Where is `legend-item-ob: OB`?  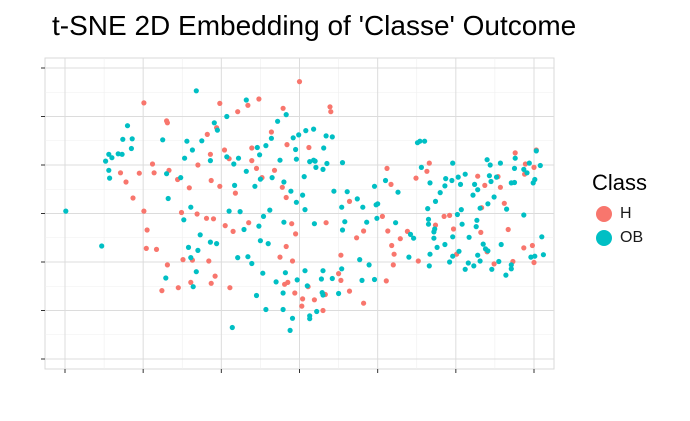
legend-item-ob: OB is located at coordinates (619, 238).